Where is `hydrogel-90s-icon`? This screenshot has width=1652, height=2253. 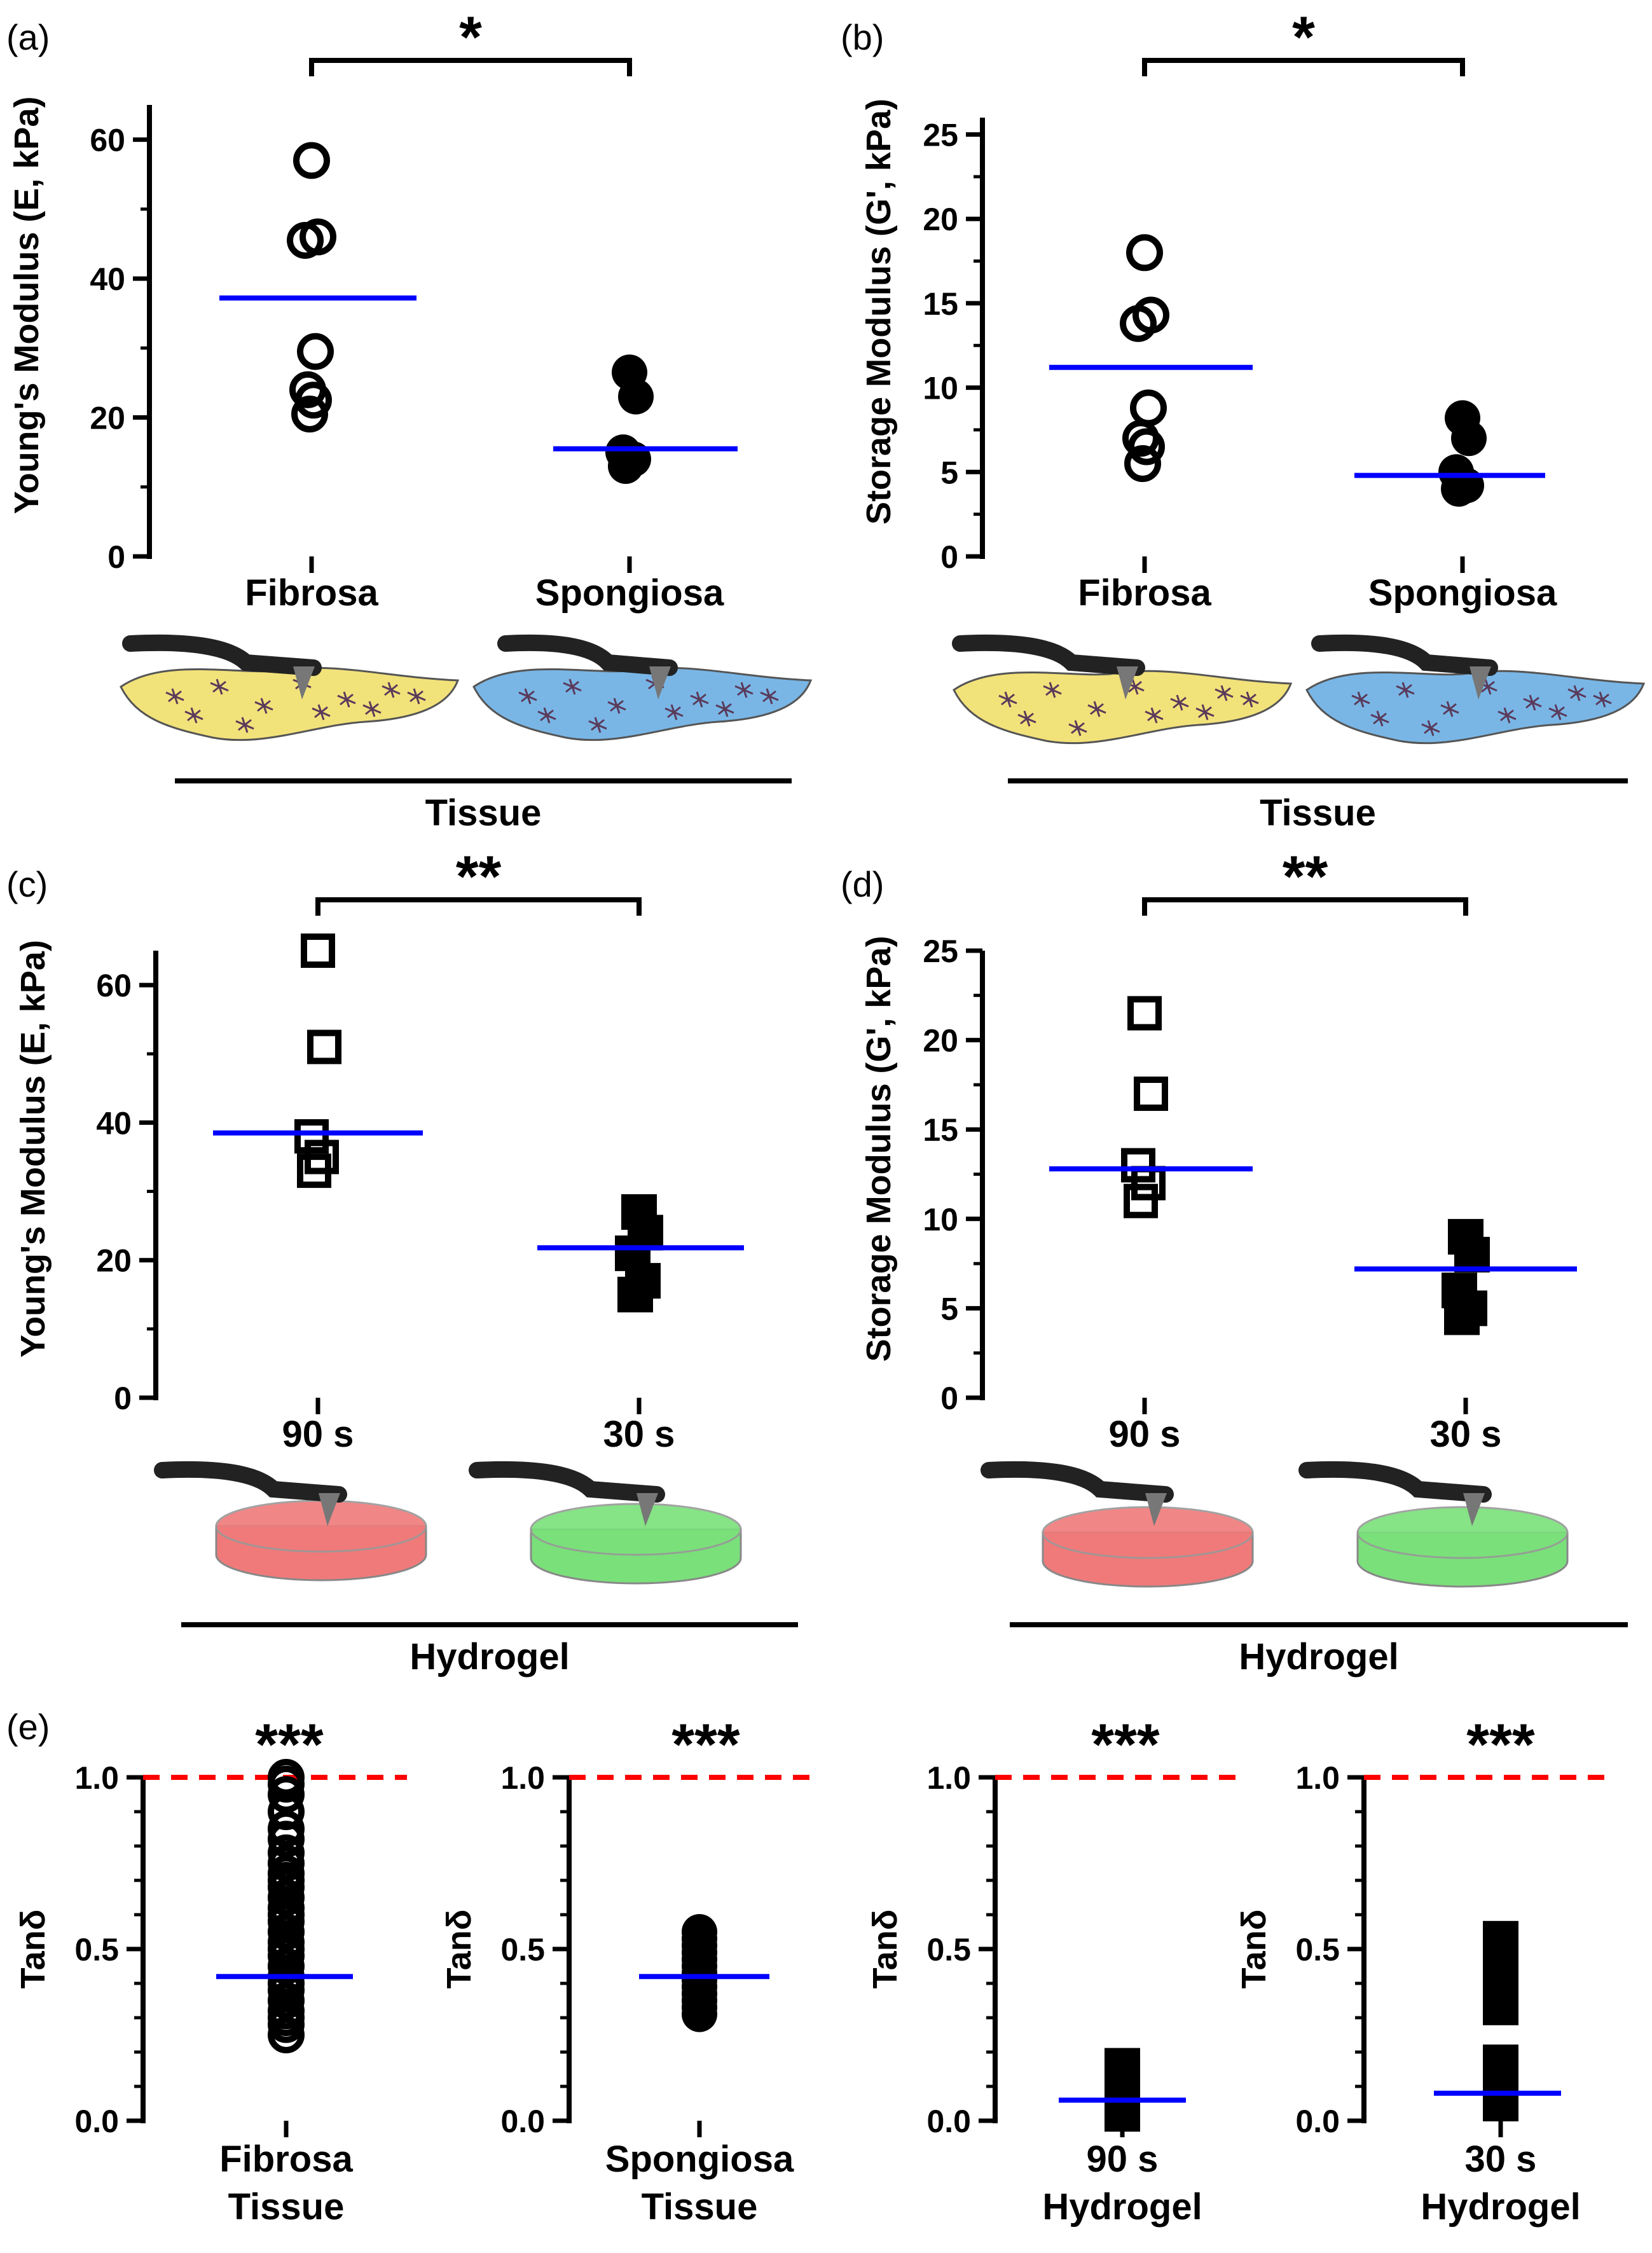
hydrogel-90s-icon is located at coordinates (321, 1526).